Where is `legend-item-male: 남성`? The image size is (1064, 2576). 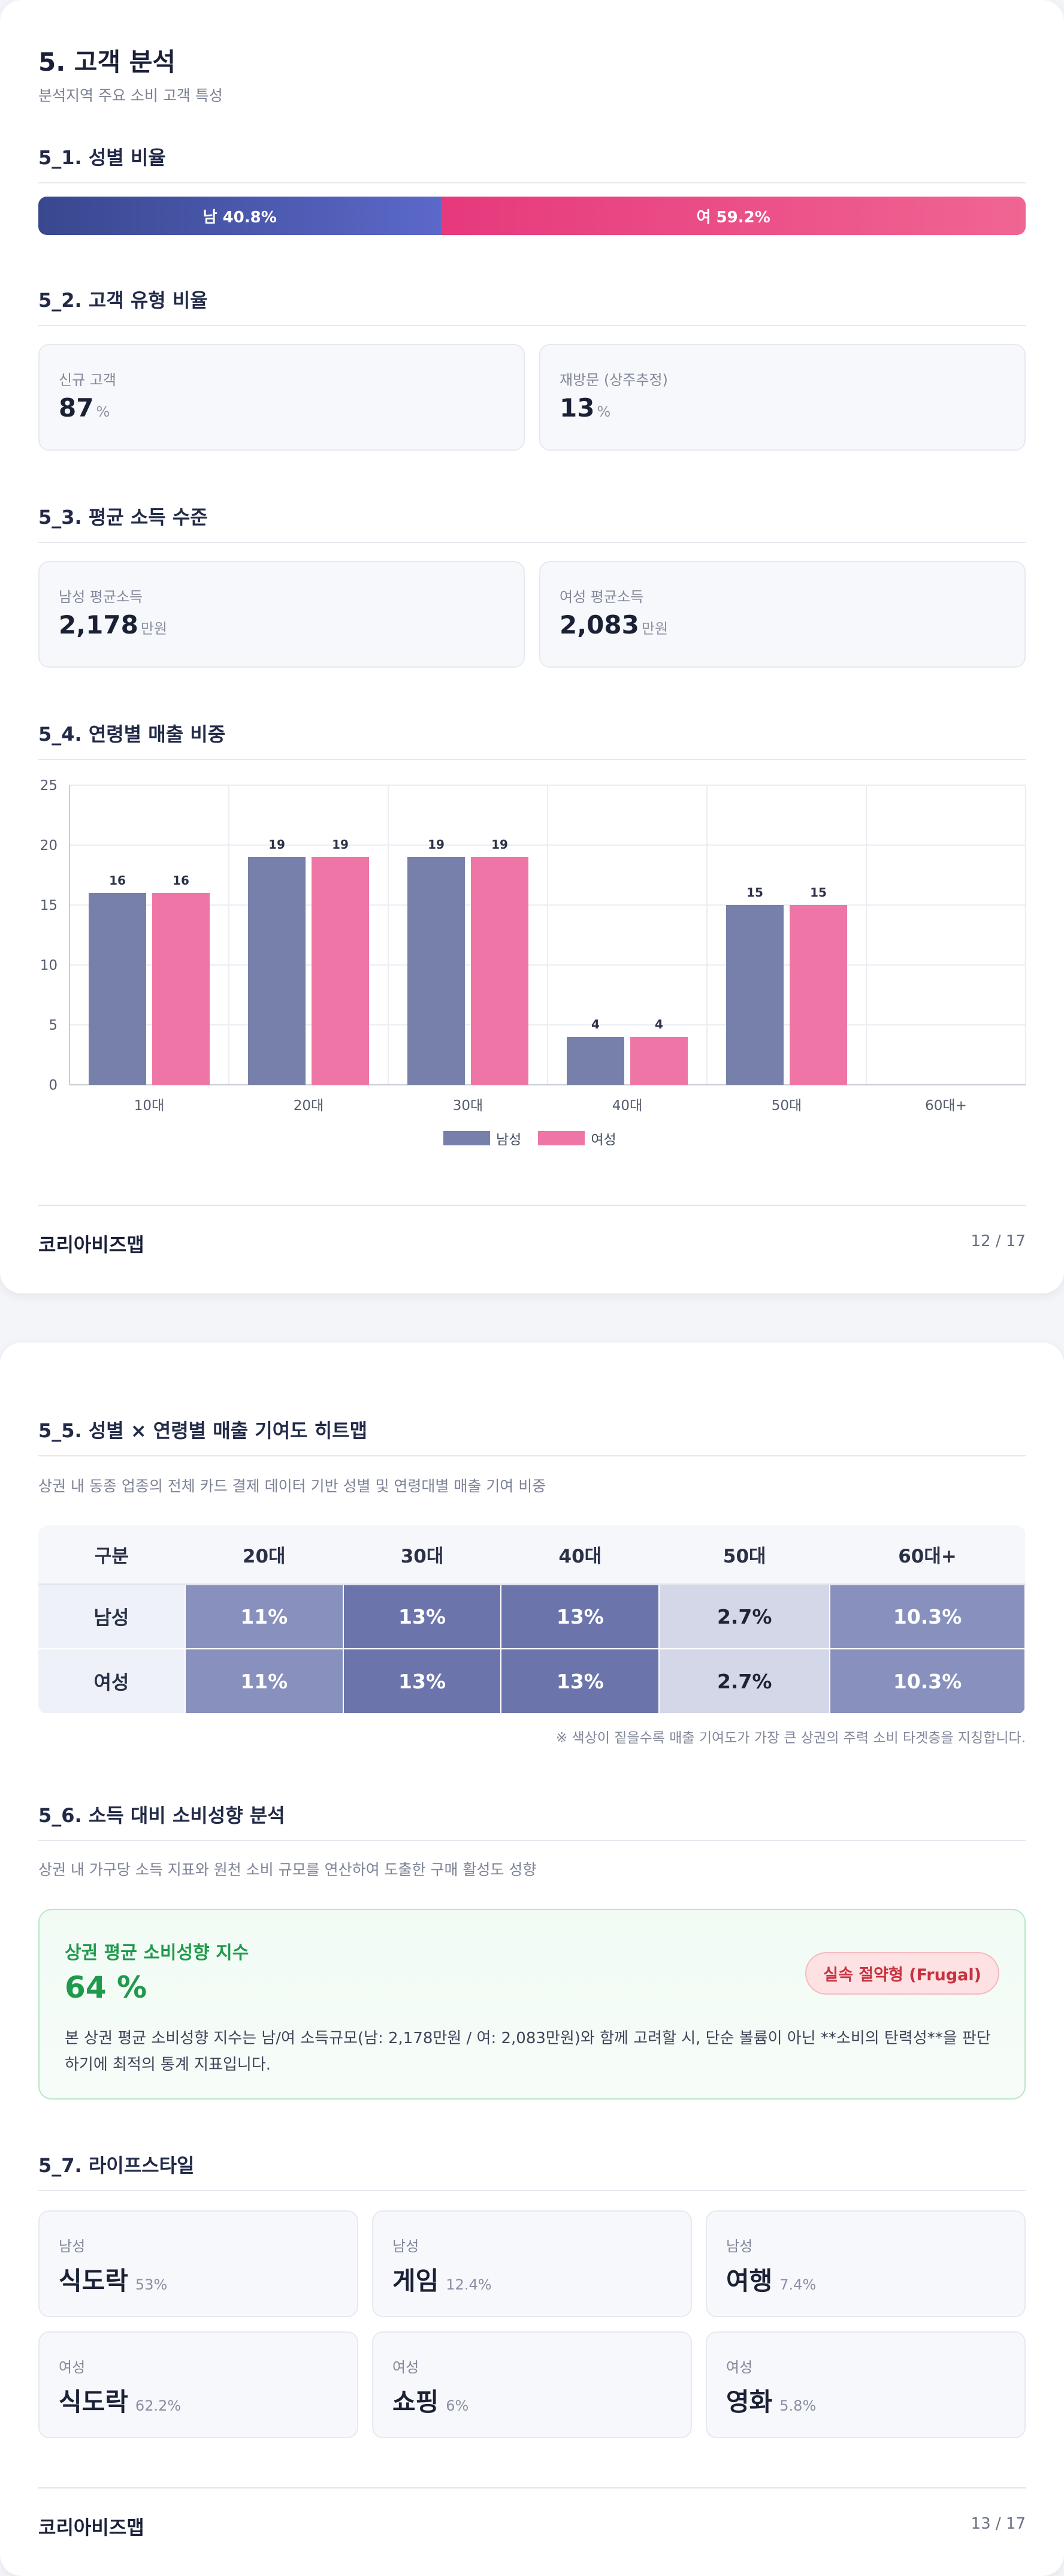 legend-item-male: 남성 is located at coordinates (482, 1138).